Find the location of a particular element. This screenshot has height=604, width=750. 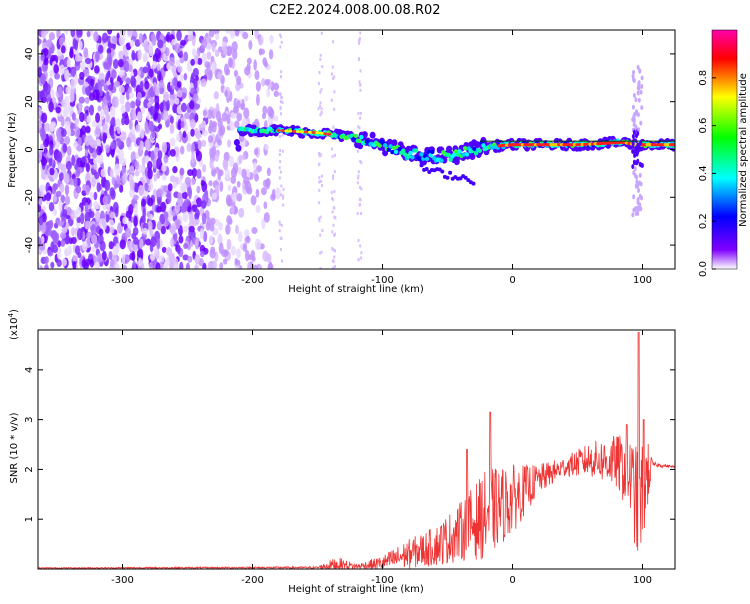

colorbar-ticks: 0.0 0.2 0.4 0.6 0.8 is located at coordinates (707, 173).